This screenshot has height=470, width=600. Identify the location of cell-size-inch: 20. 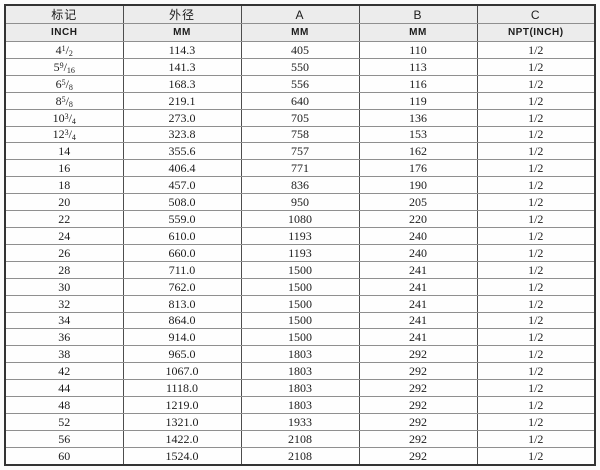
(64, 202).